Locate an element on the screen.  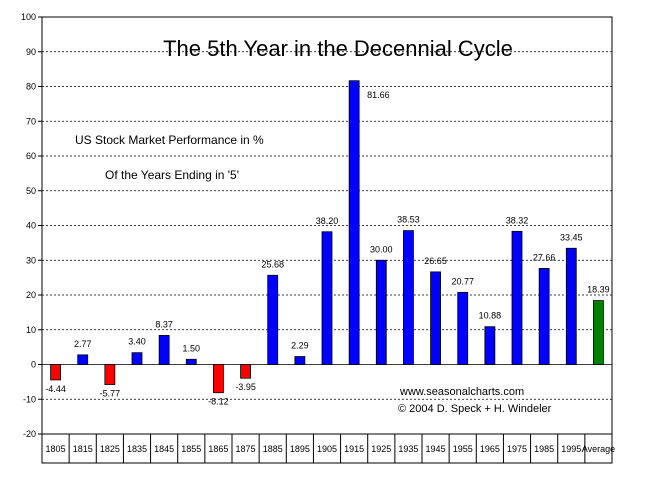
y-tick-label: 90 is located at coordinates (31, 52).